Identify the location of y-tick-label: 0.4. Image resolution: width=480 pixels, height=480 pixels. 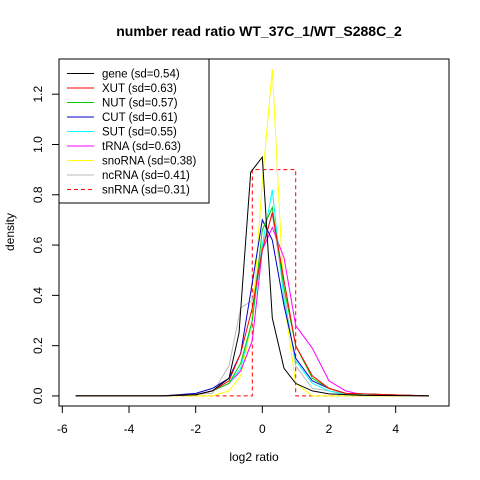
(38, 295).